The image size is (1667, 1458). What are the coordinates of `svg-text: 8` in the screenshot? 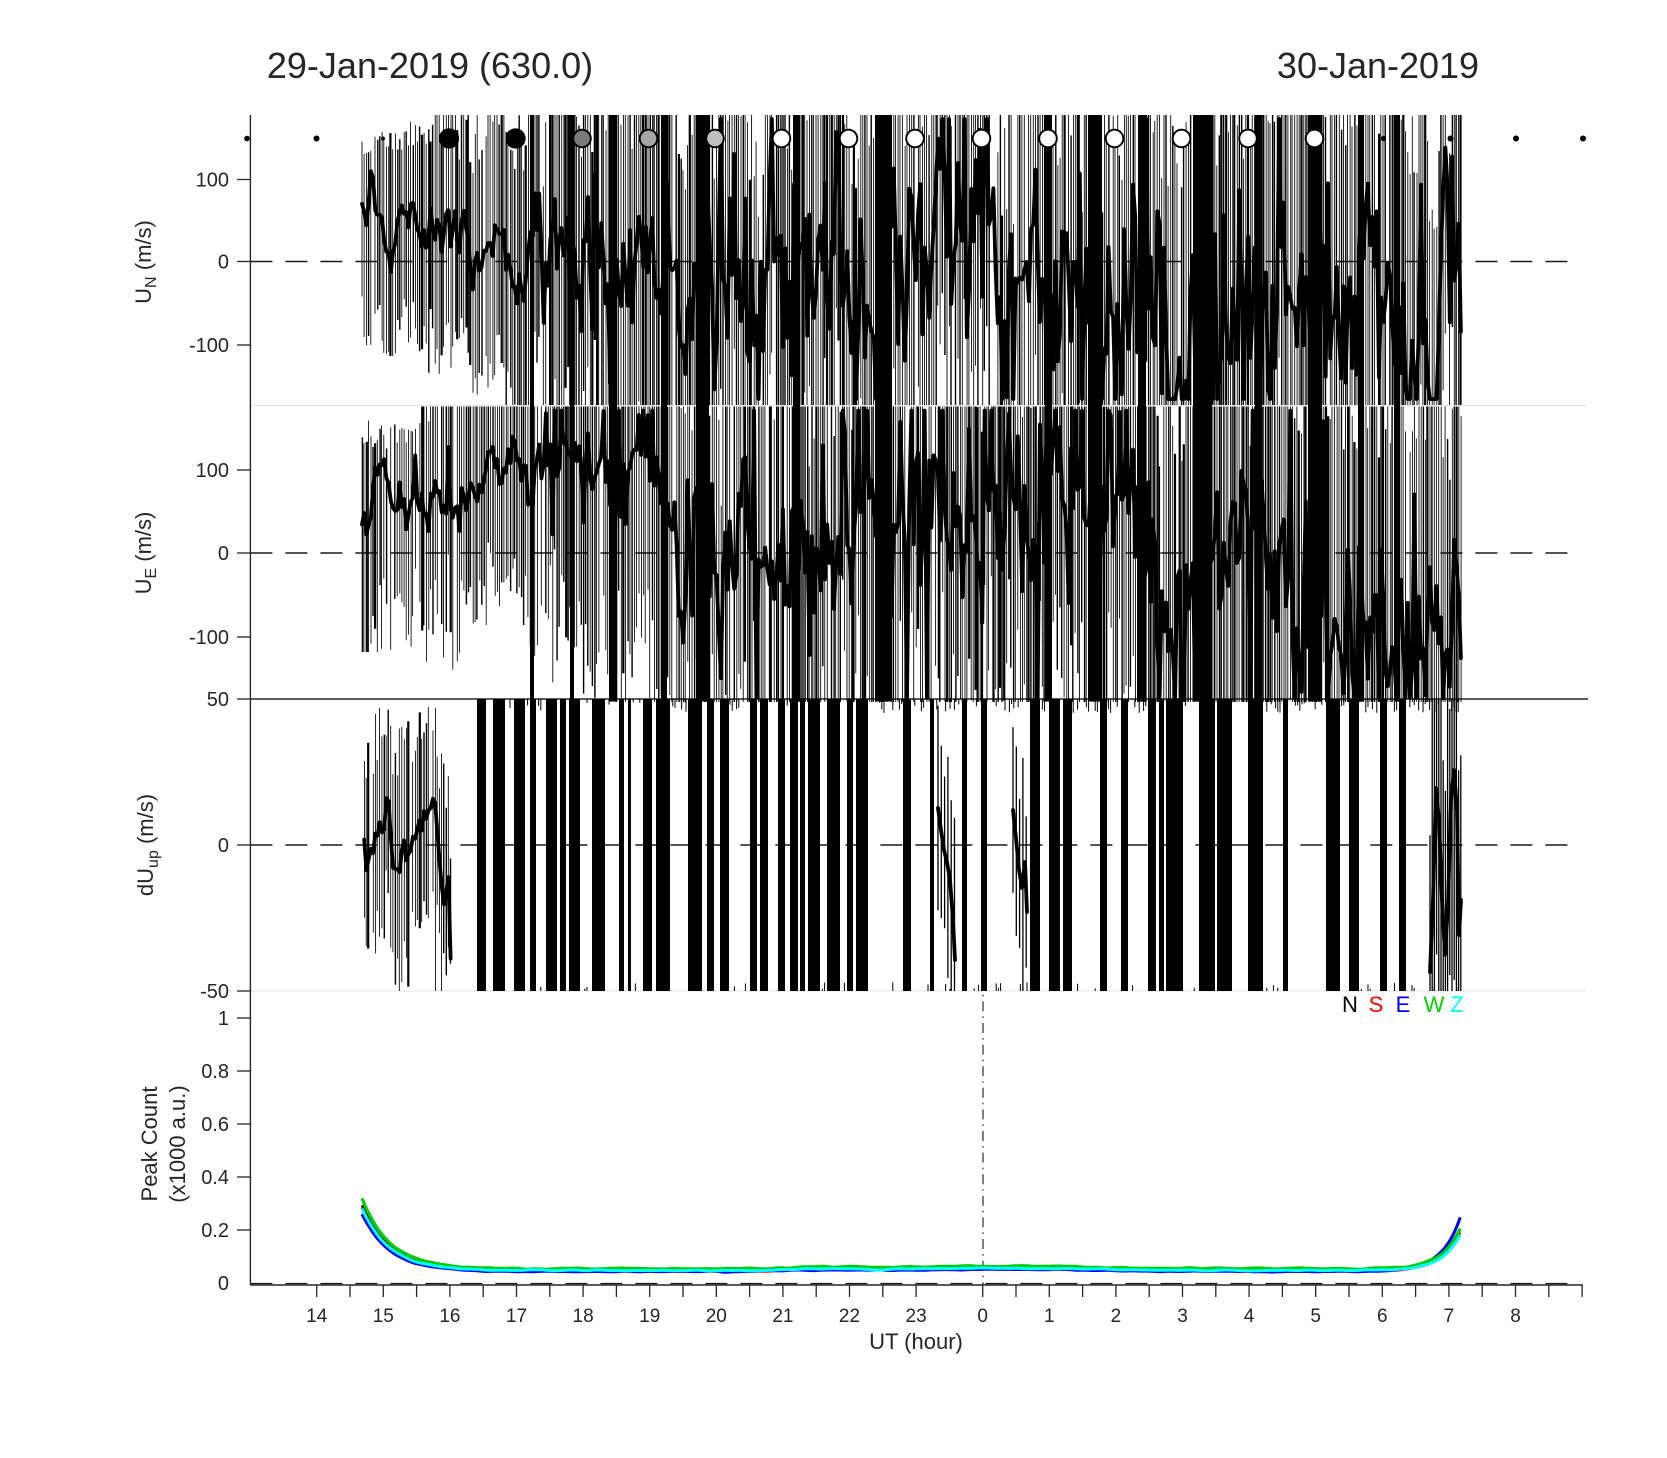 It's located at (1515, 1316).